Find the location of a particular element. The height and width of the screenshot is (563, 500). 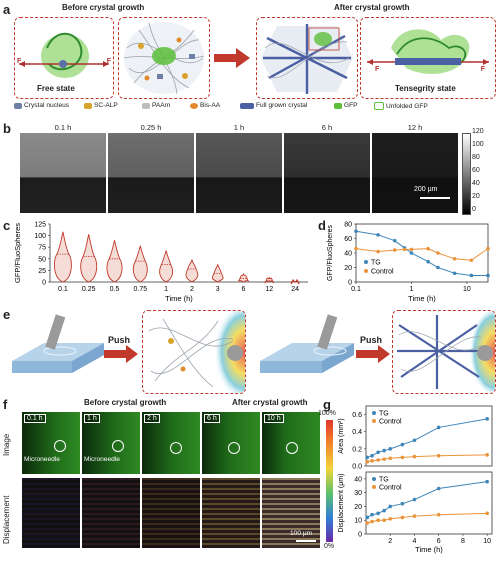

network-push-after-box is located at coordinates (444, 352).